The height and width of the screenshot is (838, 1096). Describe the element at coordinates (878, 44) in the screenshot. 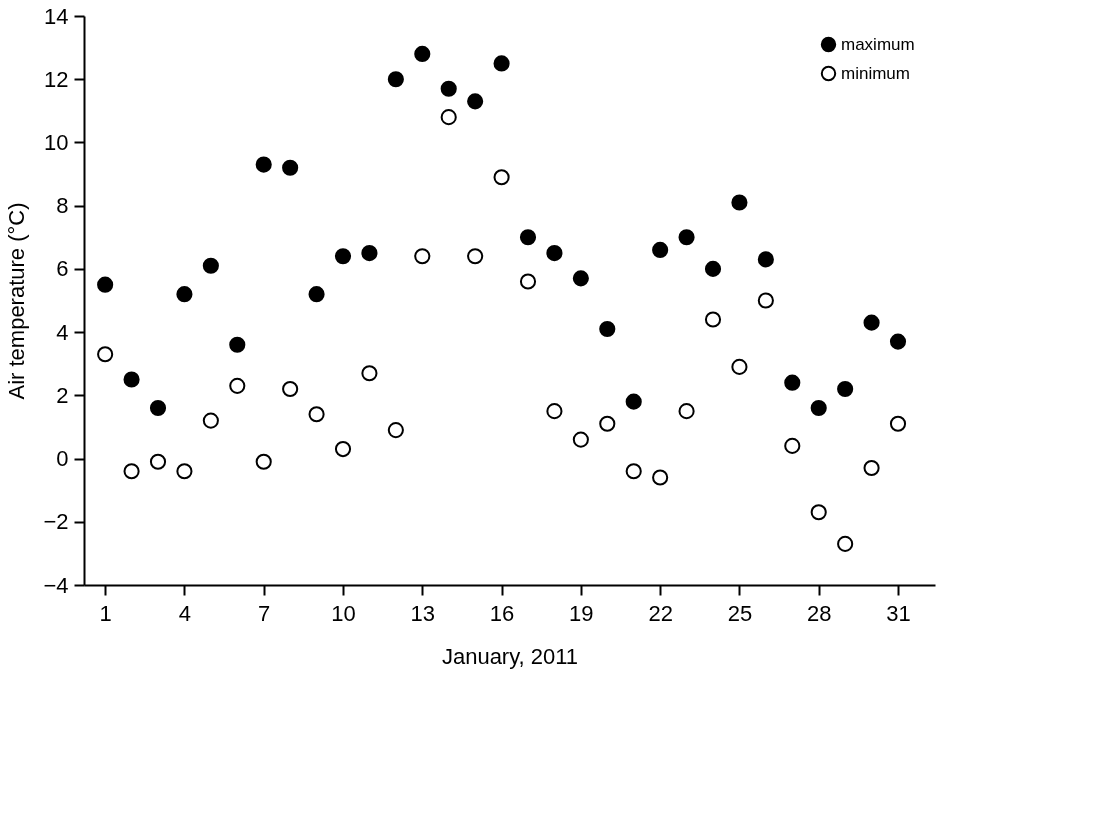

I see `legend-label: maximum` at that location.